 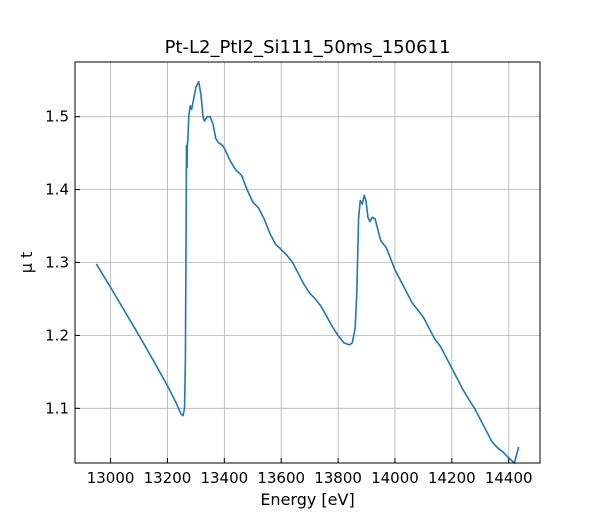 What do you see at coordinates (509, 478) in the screenshot?
I see `x-tick-label: 14400` at bounding box center [509, 478].